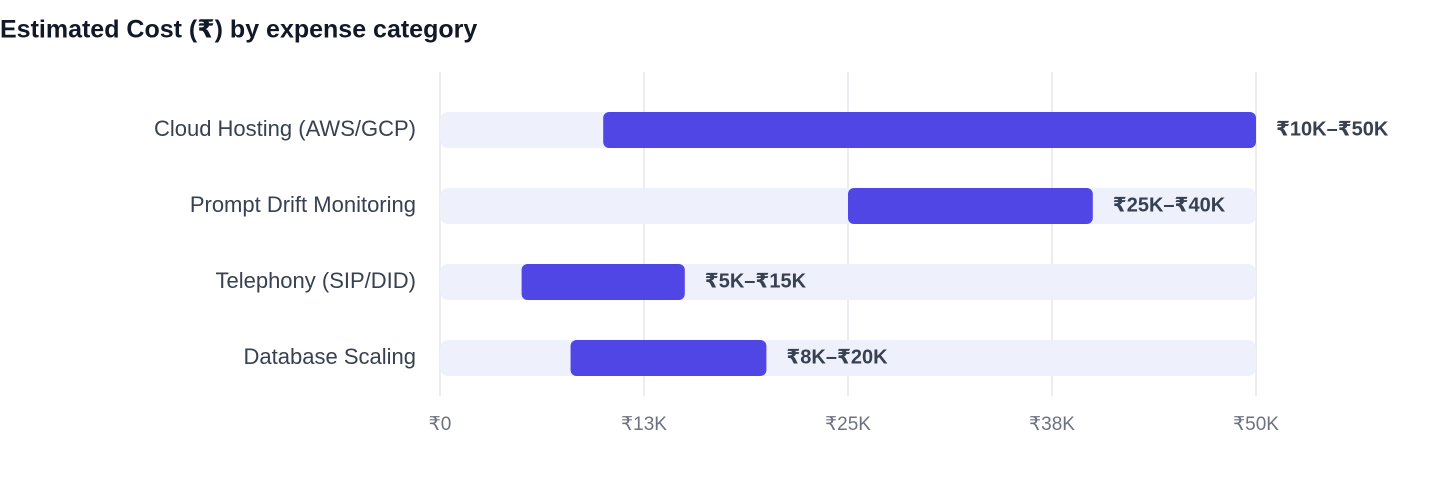  Describe the element at coordinates (644, 424) in the screenshot. I see `x-tick-label: ₹13K` at that location.